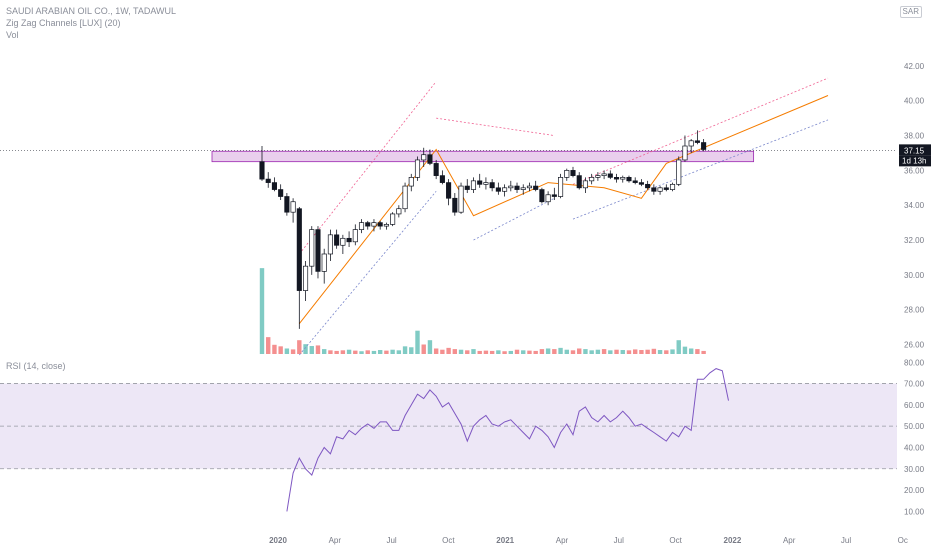 The height and width of the screenshot is (555, 932). What do you see at coordinates (36, 366) in the screenshot?
I see `rsi-legend: RSI (14, close)` at bounding box center [36, 366].